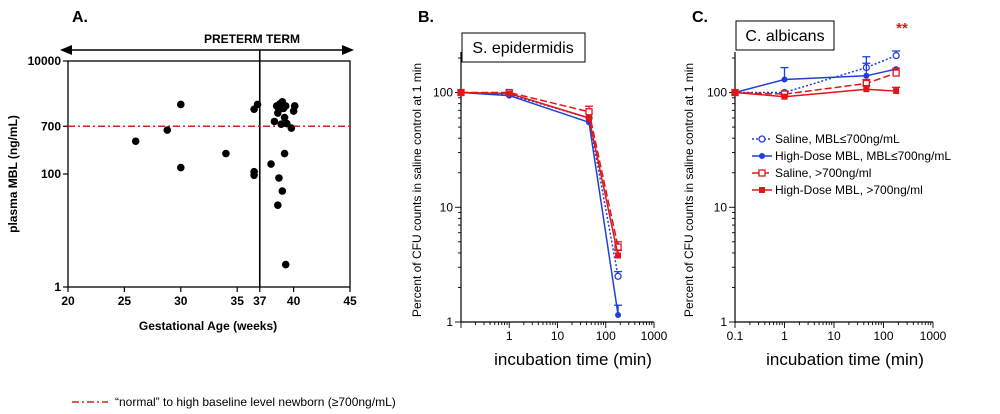 The width and height of the screenshot is (1000, 414). Describe the element at coordinates (238, 301) in the screenshot. I see `panel-a-xtick-label: 35` at that location.